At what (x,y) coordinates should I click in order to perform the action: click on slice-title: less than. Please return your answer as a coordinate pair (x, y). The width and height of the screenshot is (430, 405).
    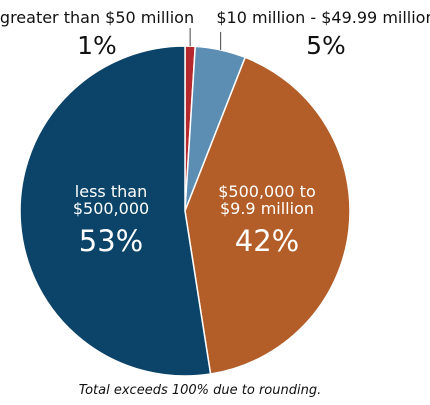
    Looking at the image, I should click on (111, 191).